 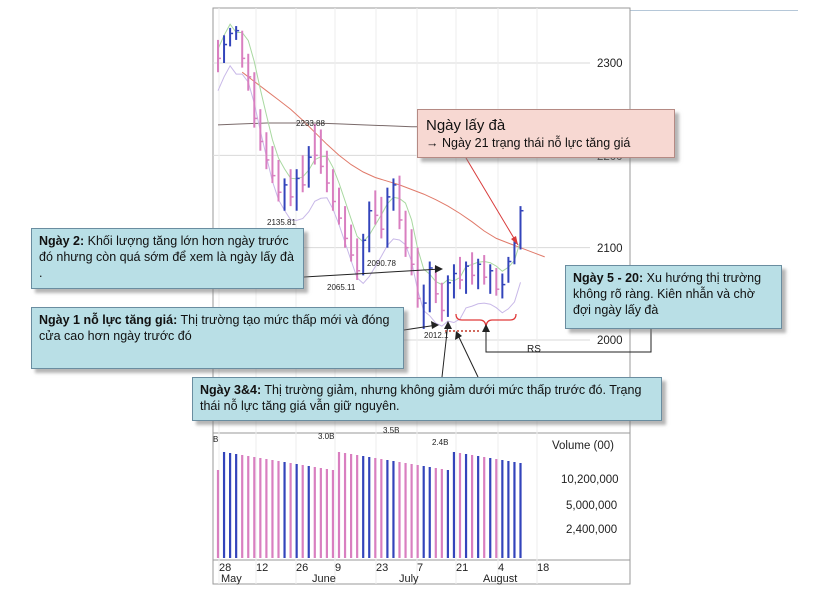 I want to click on volume-tick-2400000: 2,400,000, so click(x=591, y=530).